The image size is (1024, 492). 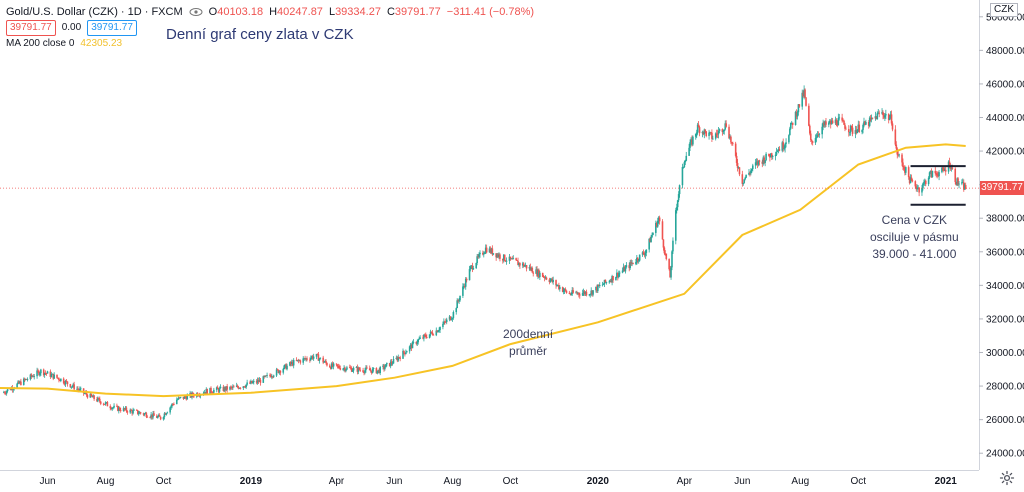 I want to click on currency-tag: CZK, so click(x=1004, y=10).